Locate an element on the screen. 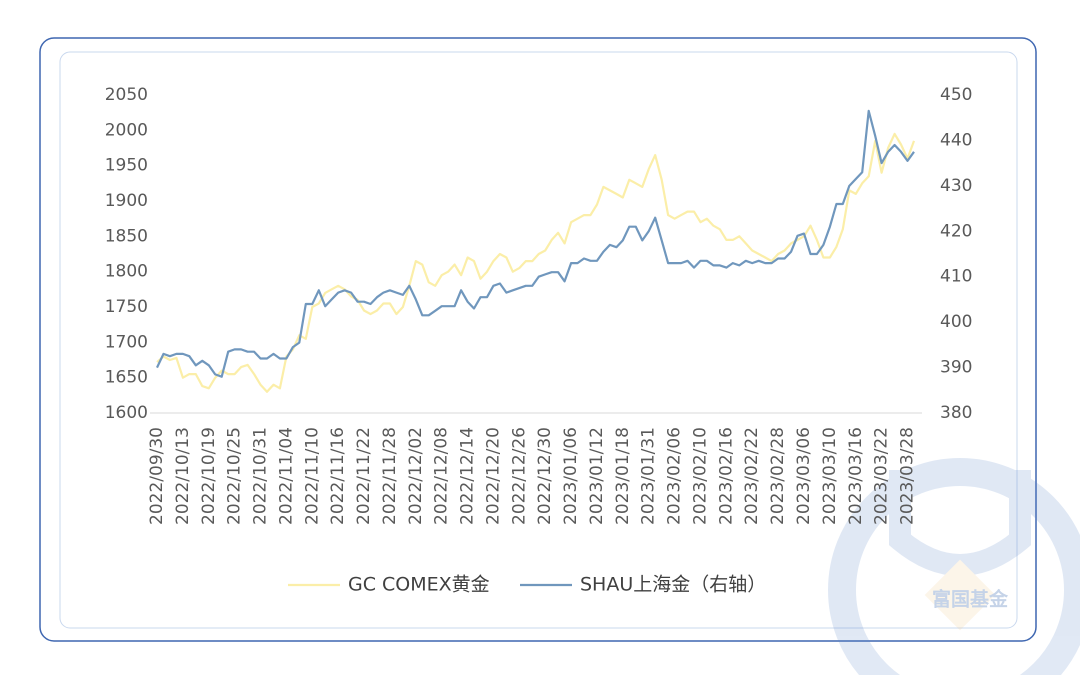  y2-tick-label: 400 is located at coordinates (956, 322).